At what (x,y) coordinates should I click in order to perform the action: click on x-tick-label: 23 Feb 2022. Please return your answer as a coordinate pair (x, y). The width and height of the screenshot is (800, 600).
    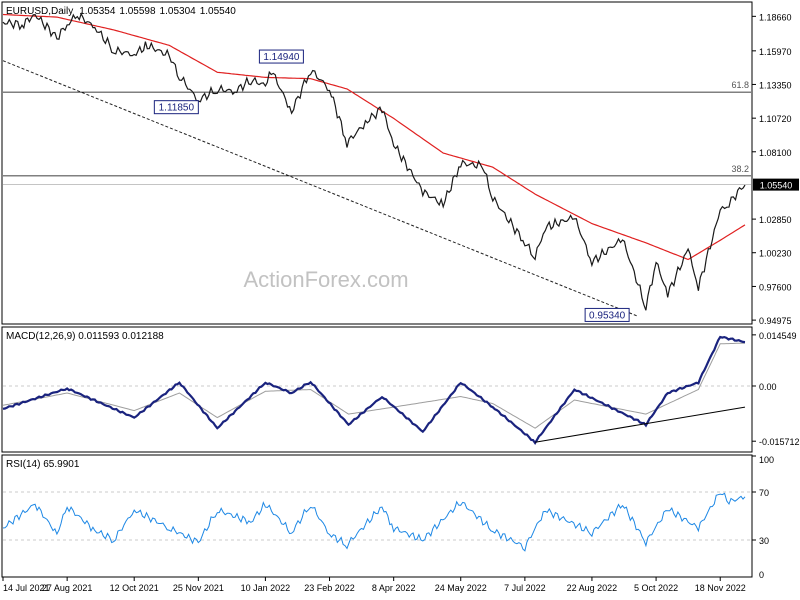
    Looking at the image, I should click on (329, 588).